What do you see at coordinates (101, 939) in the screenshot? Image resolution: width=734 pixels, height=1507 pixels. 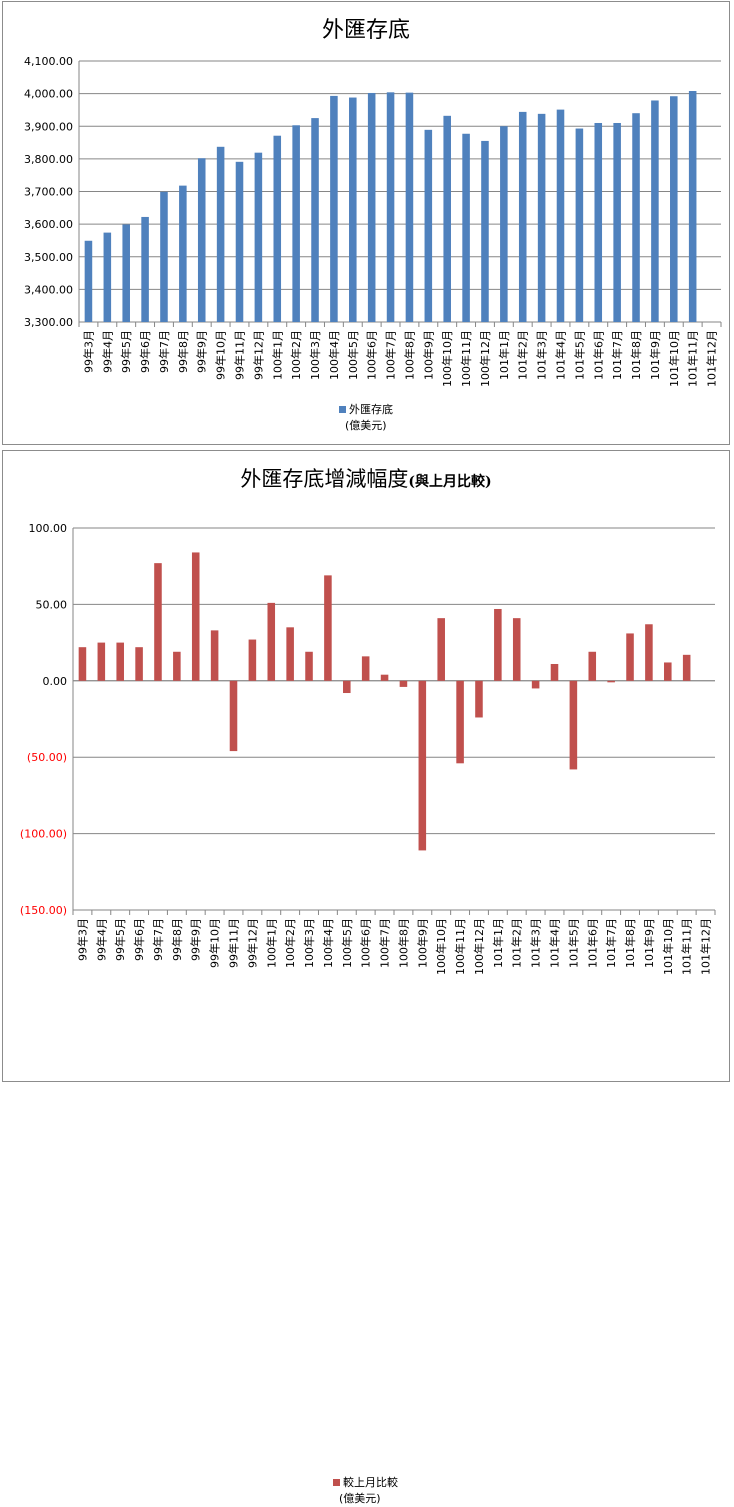 I see `x-tick-label: 99年4月` at bounding box center [101, 939].